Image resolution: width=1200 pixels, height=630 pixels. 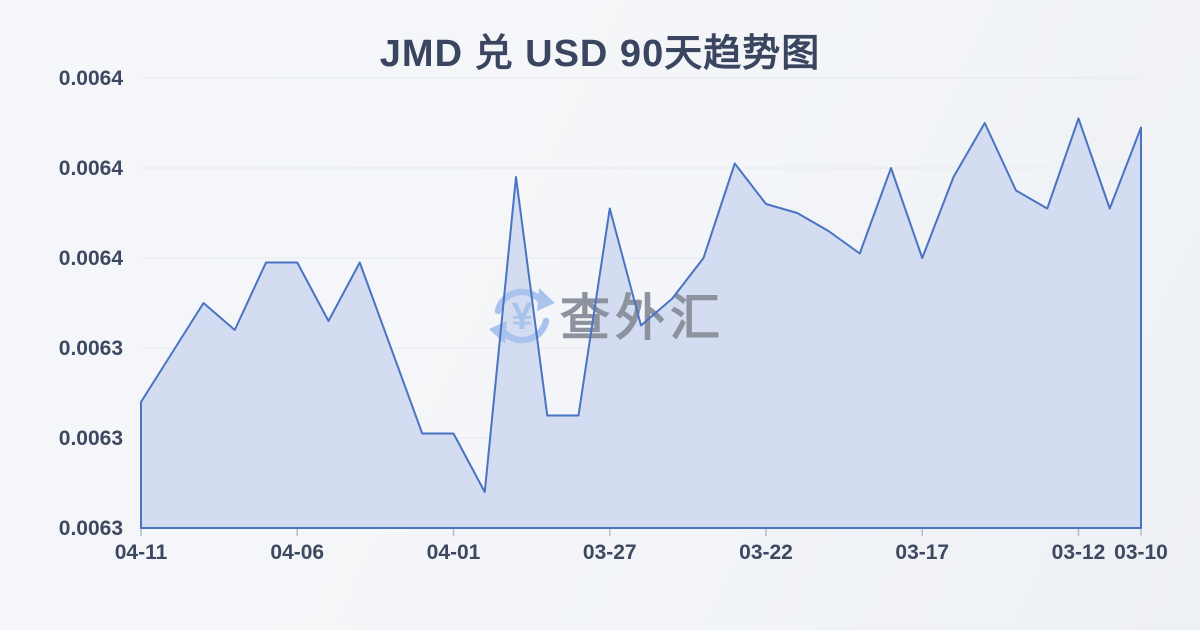 I want to click on watermark-text: 查外汇, so click(x=642, y=318).